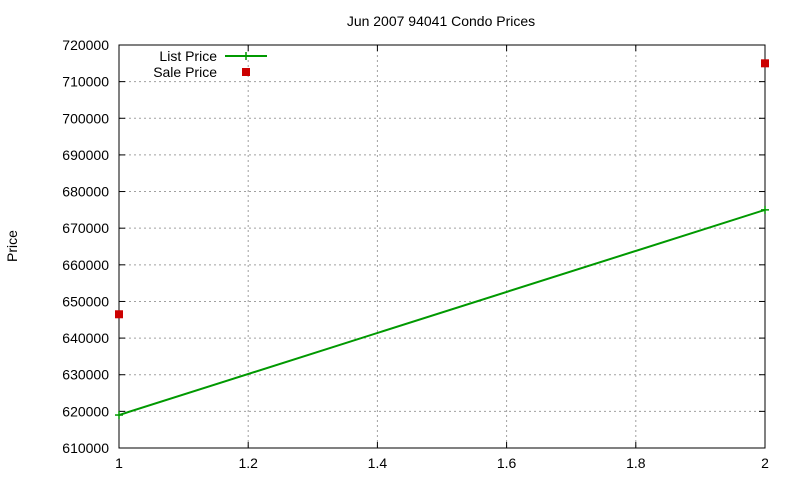 The image size is (800, 480). I want to click on x-tick-label: 2, so click(765, 463).